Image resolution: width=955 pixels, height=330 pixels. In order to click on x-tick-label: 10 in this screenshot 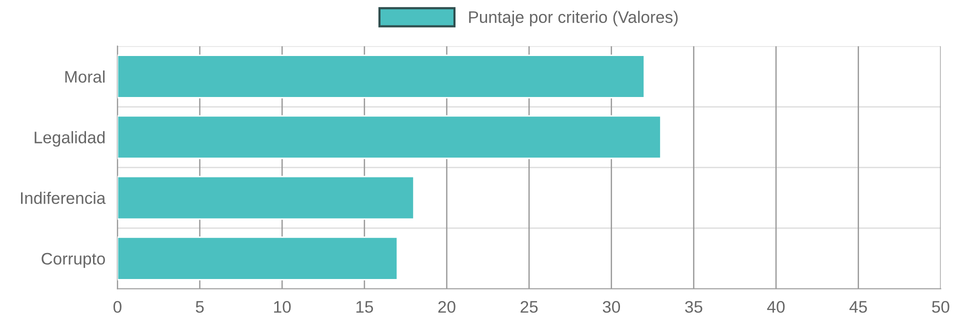, I will do `click(282, 306)`.